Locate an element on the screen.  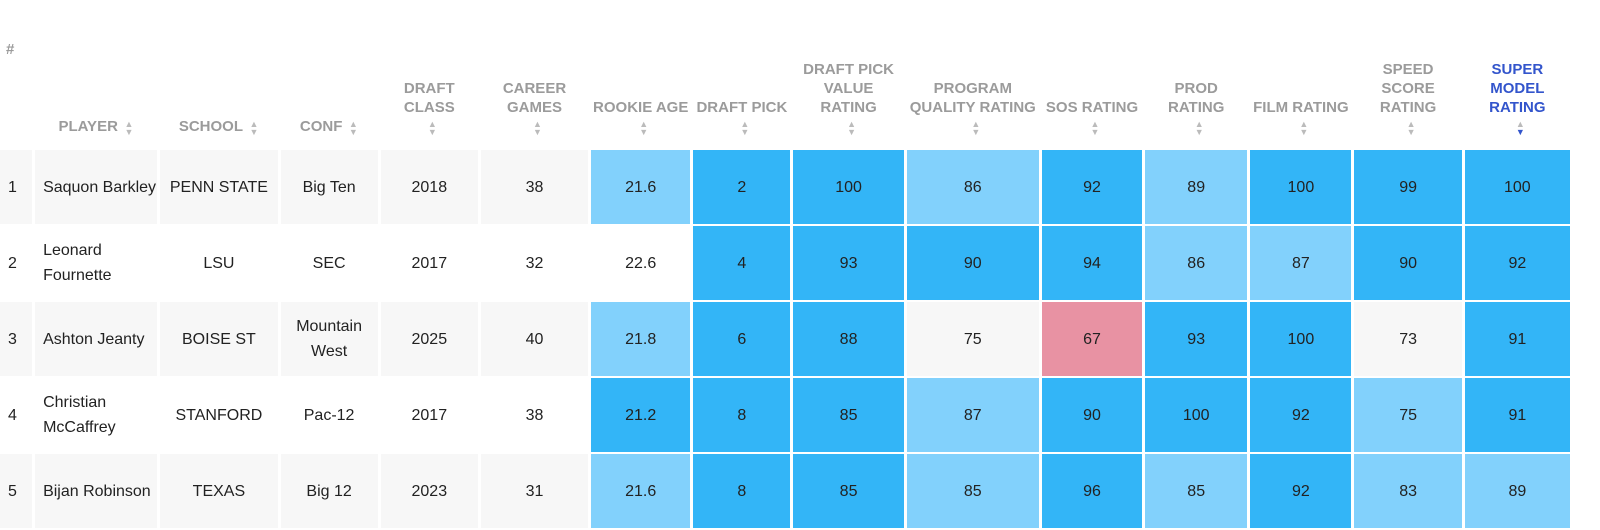
cell-super: 92 is located at coordinates (1517, 263).